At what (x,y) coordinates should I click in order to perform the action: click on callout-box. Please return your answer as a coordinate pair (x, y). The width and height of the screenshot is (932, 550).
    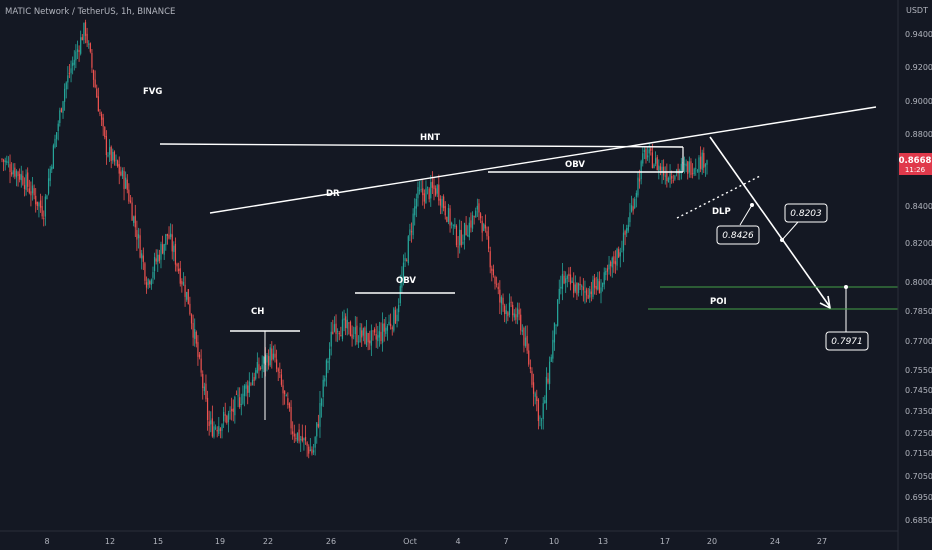
    Looking at the image, I should click on (847, 341).